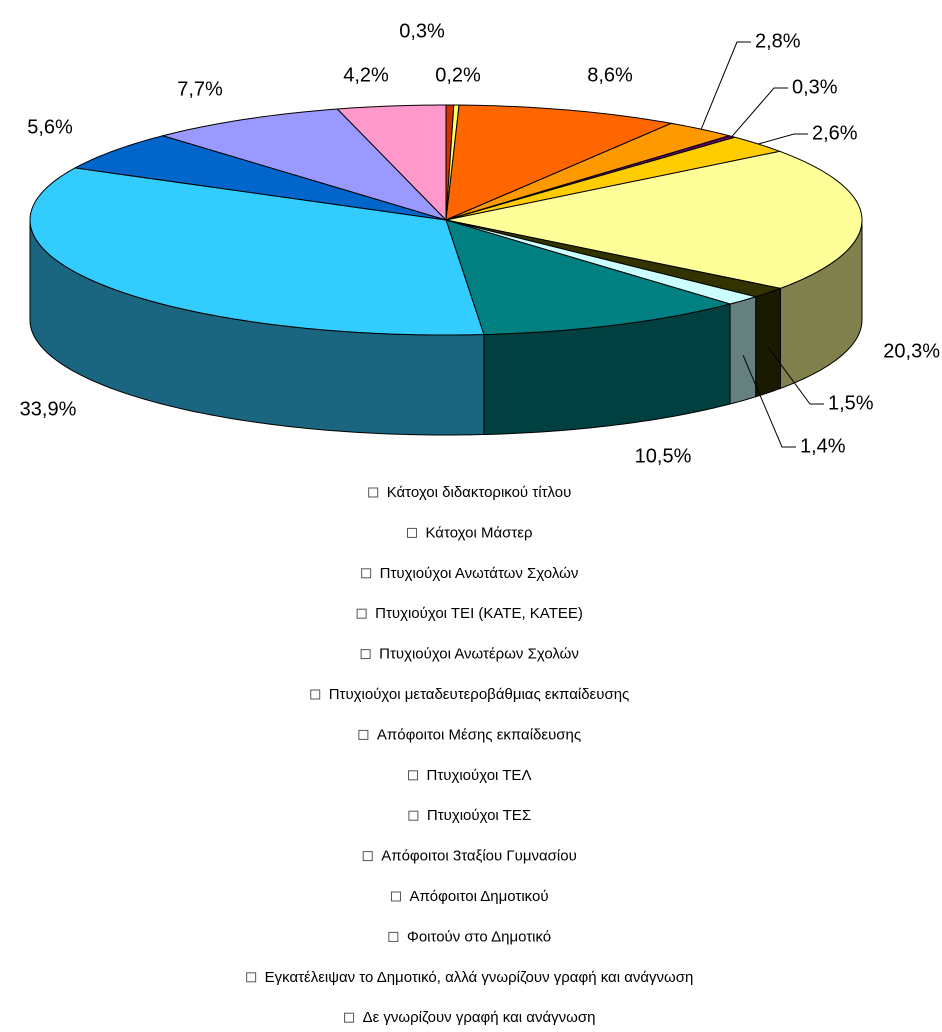 Image resolution: width=942 pixels, height=1032 pixels. Describe the element at coordinates (778, 41) in the screenshot. I see `data-label: 2,8%` at that location.